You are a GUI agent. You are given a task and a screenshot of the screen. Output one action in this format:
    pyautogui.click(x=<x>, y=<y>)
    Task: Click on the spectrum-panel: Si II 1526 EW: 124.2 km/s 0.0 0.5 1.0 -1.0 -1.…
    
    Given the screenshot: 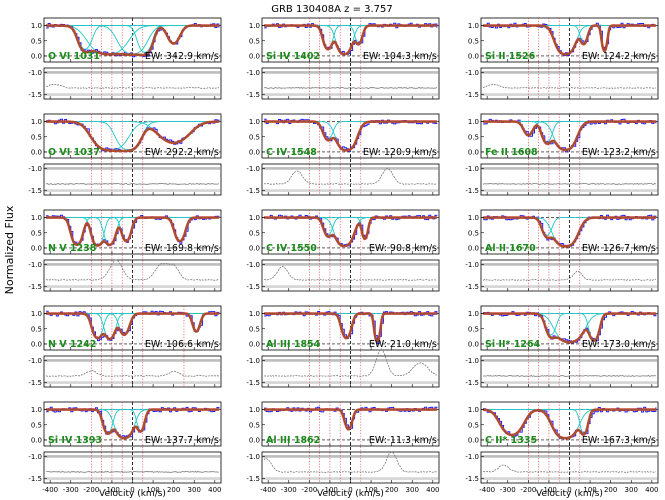 What is the action you would take?
    pyautogui.click(x=562, y=58)
    